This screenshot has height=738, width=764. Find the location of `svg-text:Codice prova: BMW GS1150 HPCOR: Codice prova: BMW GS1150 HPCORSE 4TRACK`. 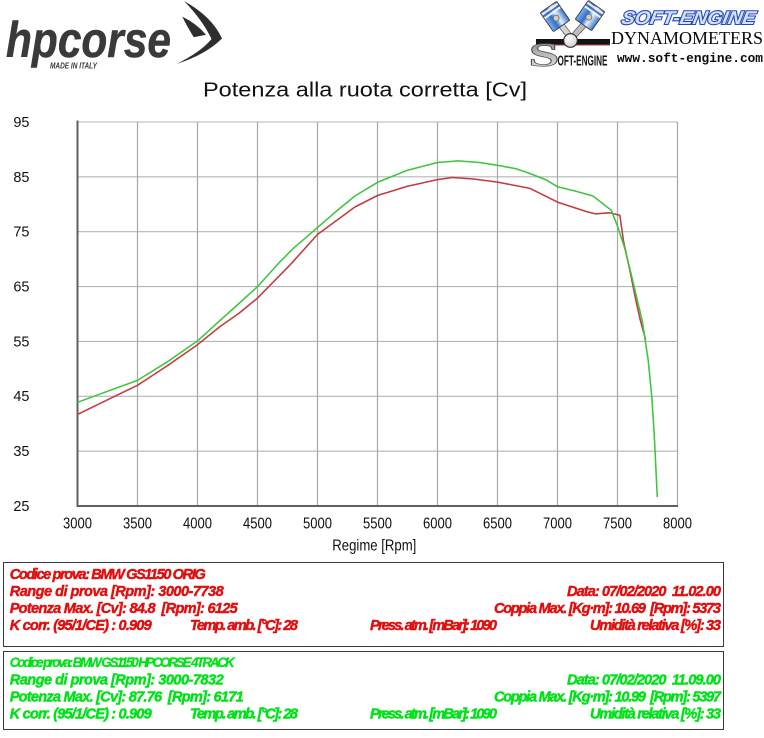

svg-text:Codice prova: BMW GS1150 HPCOR: Codice prova: BMW GS1150 HPCORSE 4TRACK is located at coordinates (123, 662).